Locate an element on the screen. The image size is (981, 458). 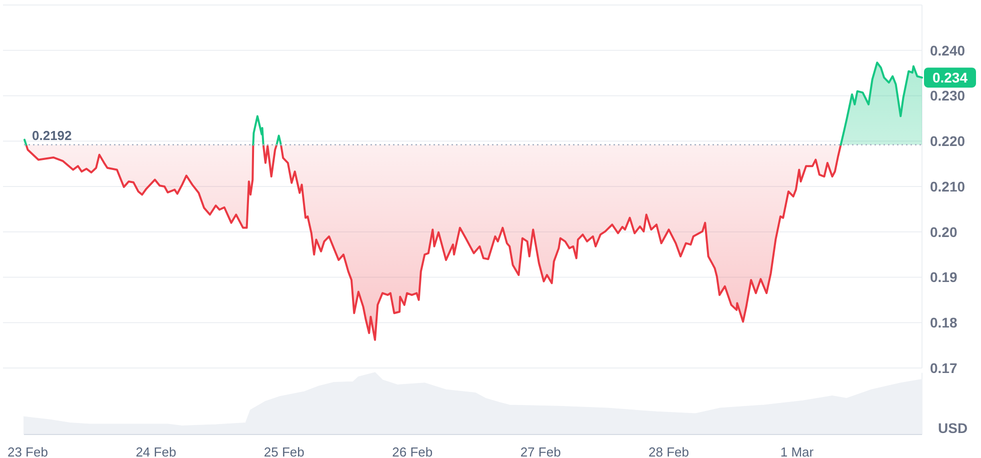
x-tick-label: 27 Feb is located at coordinates (540, 451).